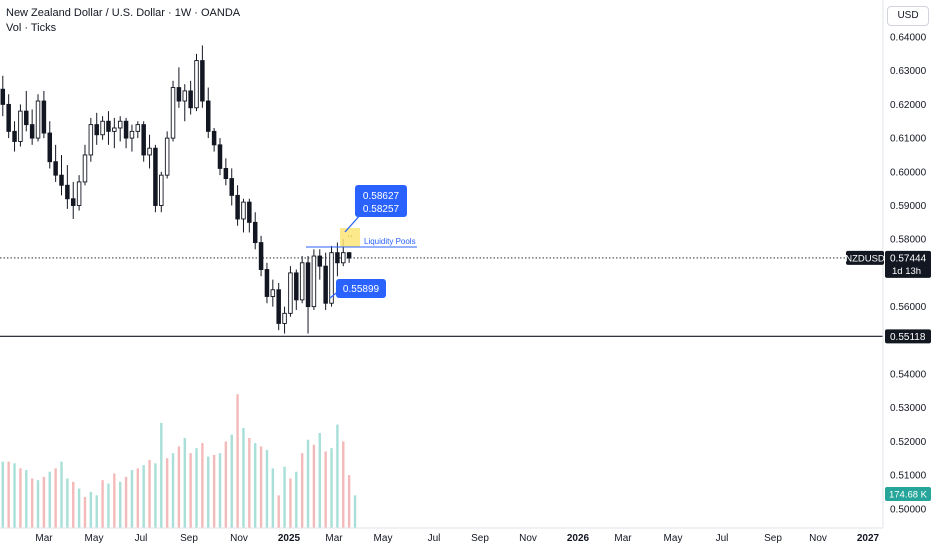 The width and height of the screenshot is (932, 550). I want to click on callout-bottom-value: 0.55899, so click(361, 289).